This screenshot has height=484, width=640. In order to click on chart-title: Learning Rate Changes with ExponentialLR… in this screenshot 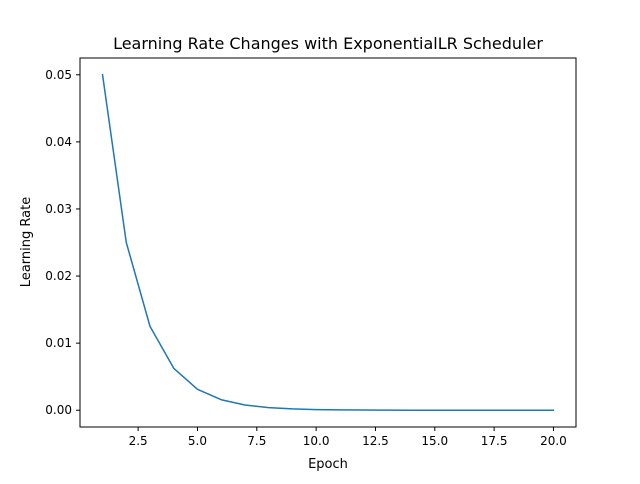, I will do `click(328, 43)`.